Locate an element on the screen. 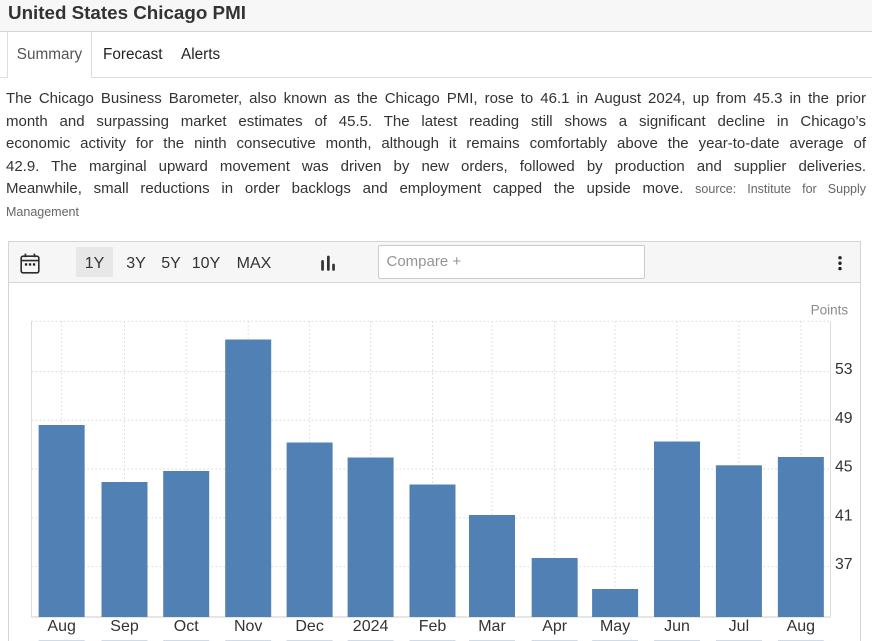  svg-text: 2024 is located at coordinates (371, 626).